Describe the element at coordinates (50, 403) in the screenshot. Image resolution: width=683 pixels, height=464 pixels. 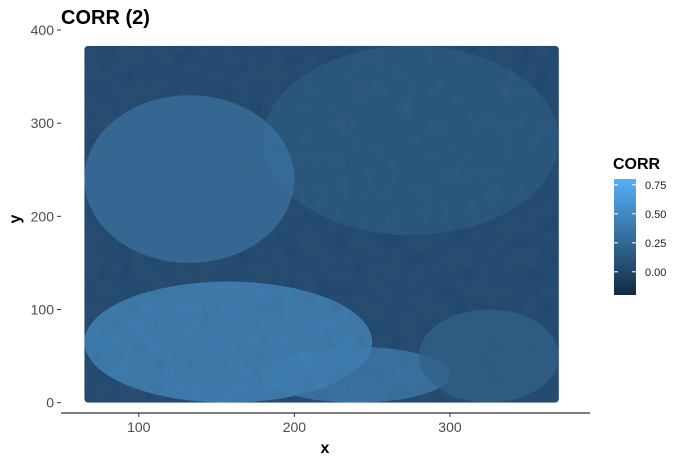
I see `y-tick-label: 0` at that location.